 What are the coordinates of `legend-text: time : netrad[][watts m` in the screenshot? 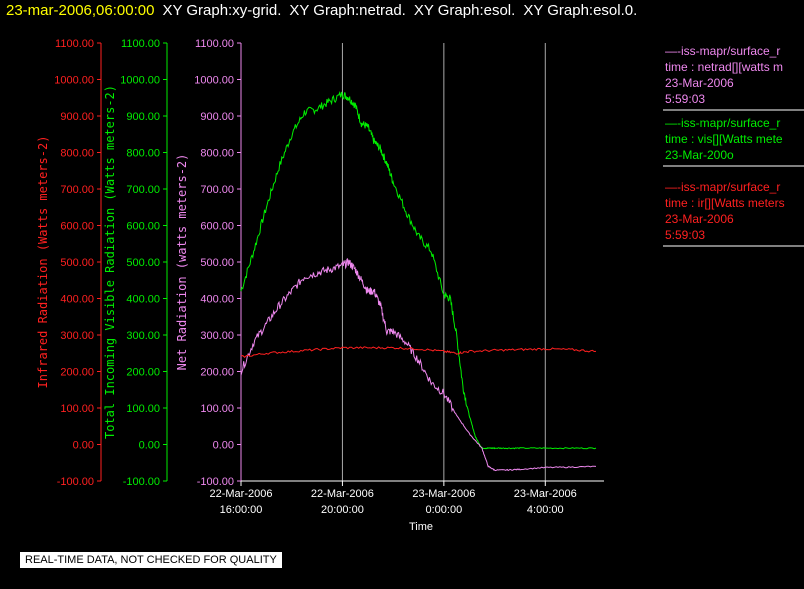 It's located at (724, 67).